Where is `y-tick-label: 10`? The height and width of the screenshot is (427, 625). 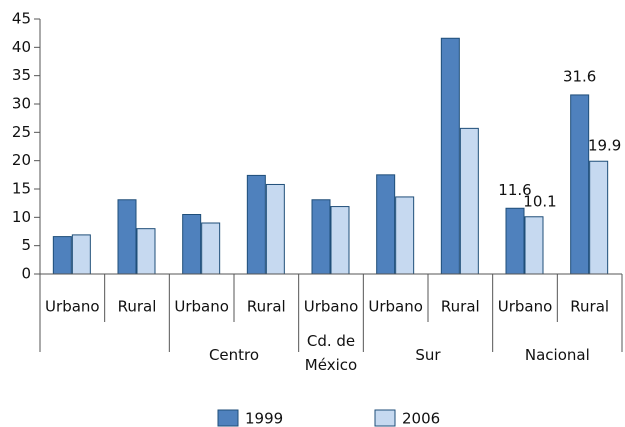 y-tick-label: 10 is located at coordinates (21, 217).